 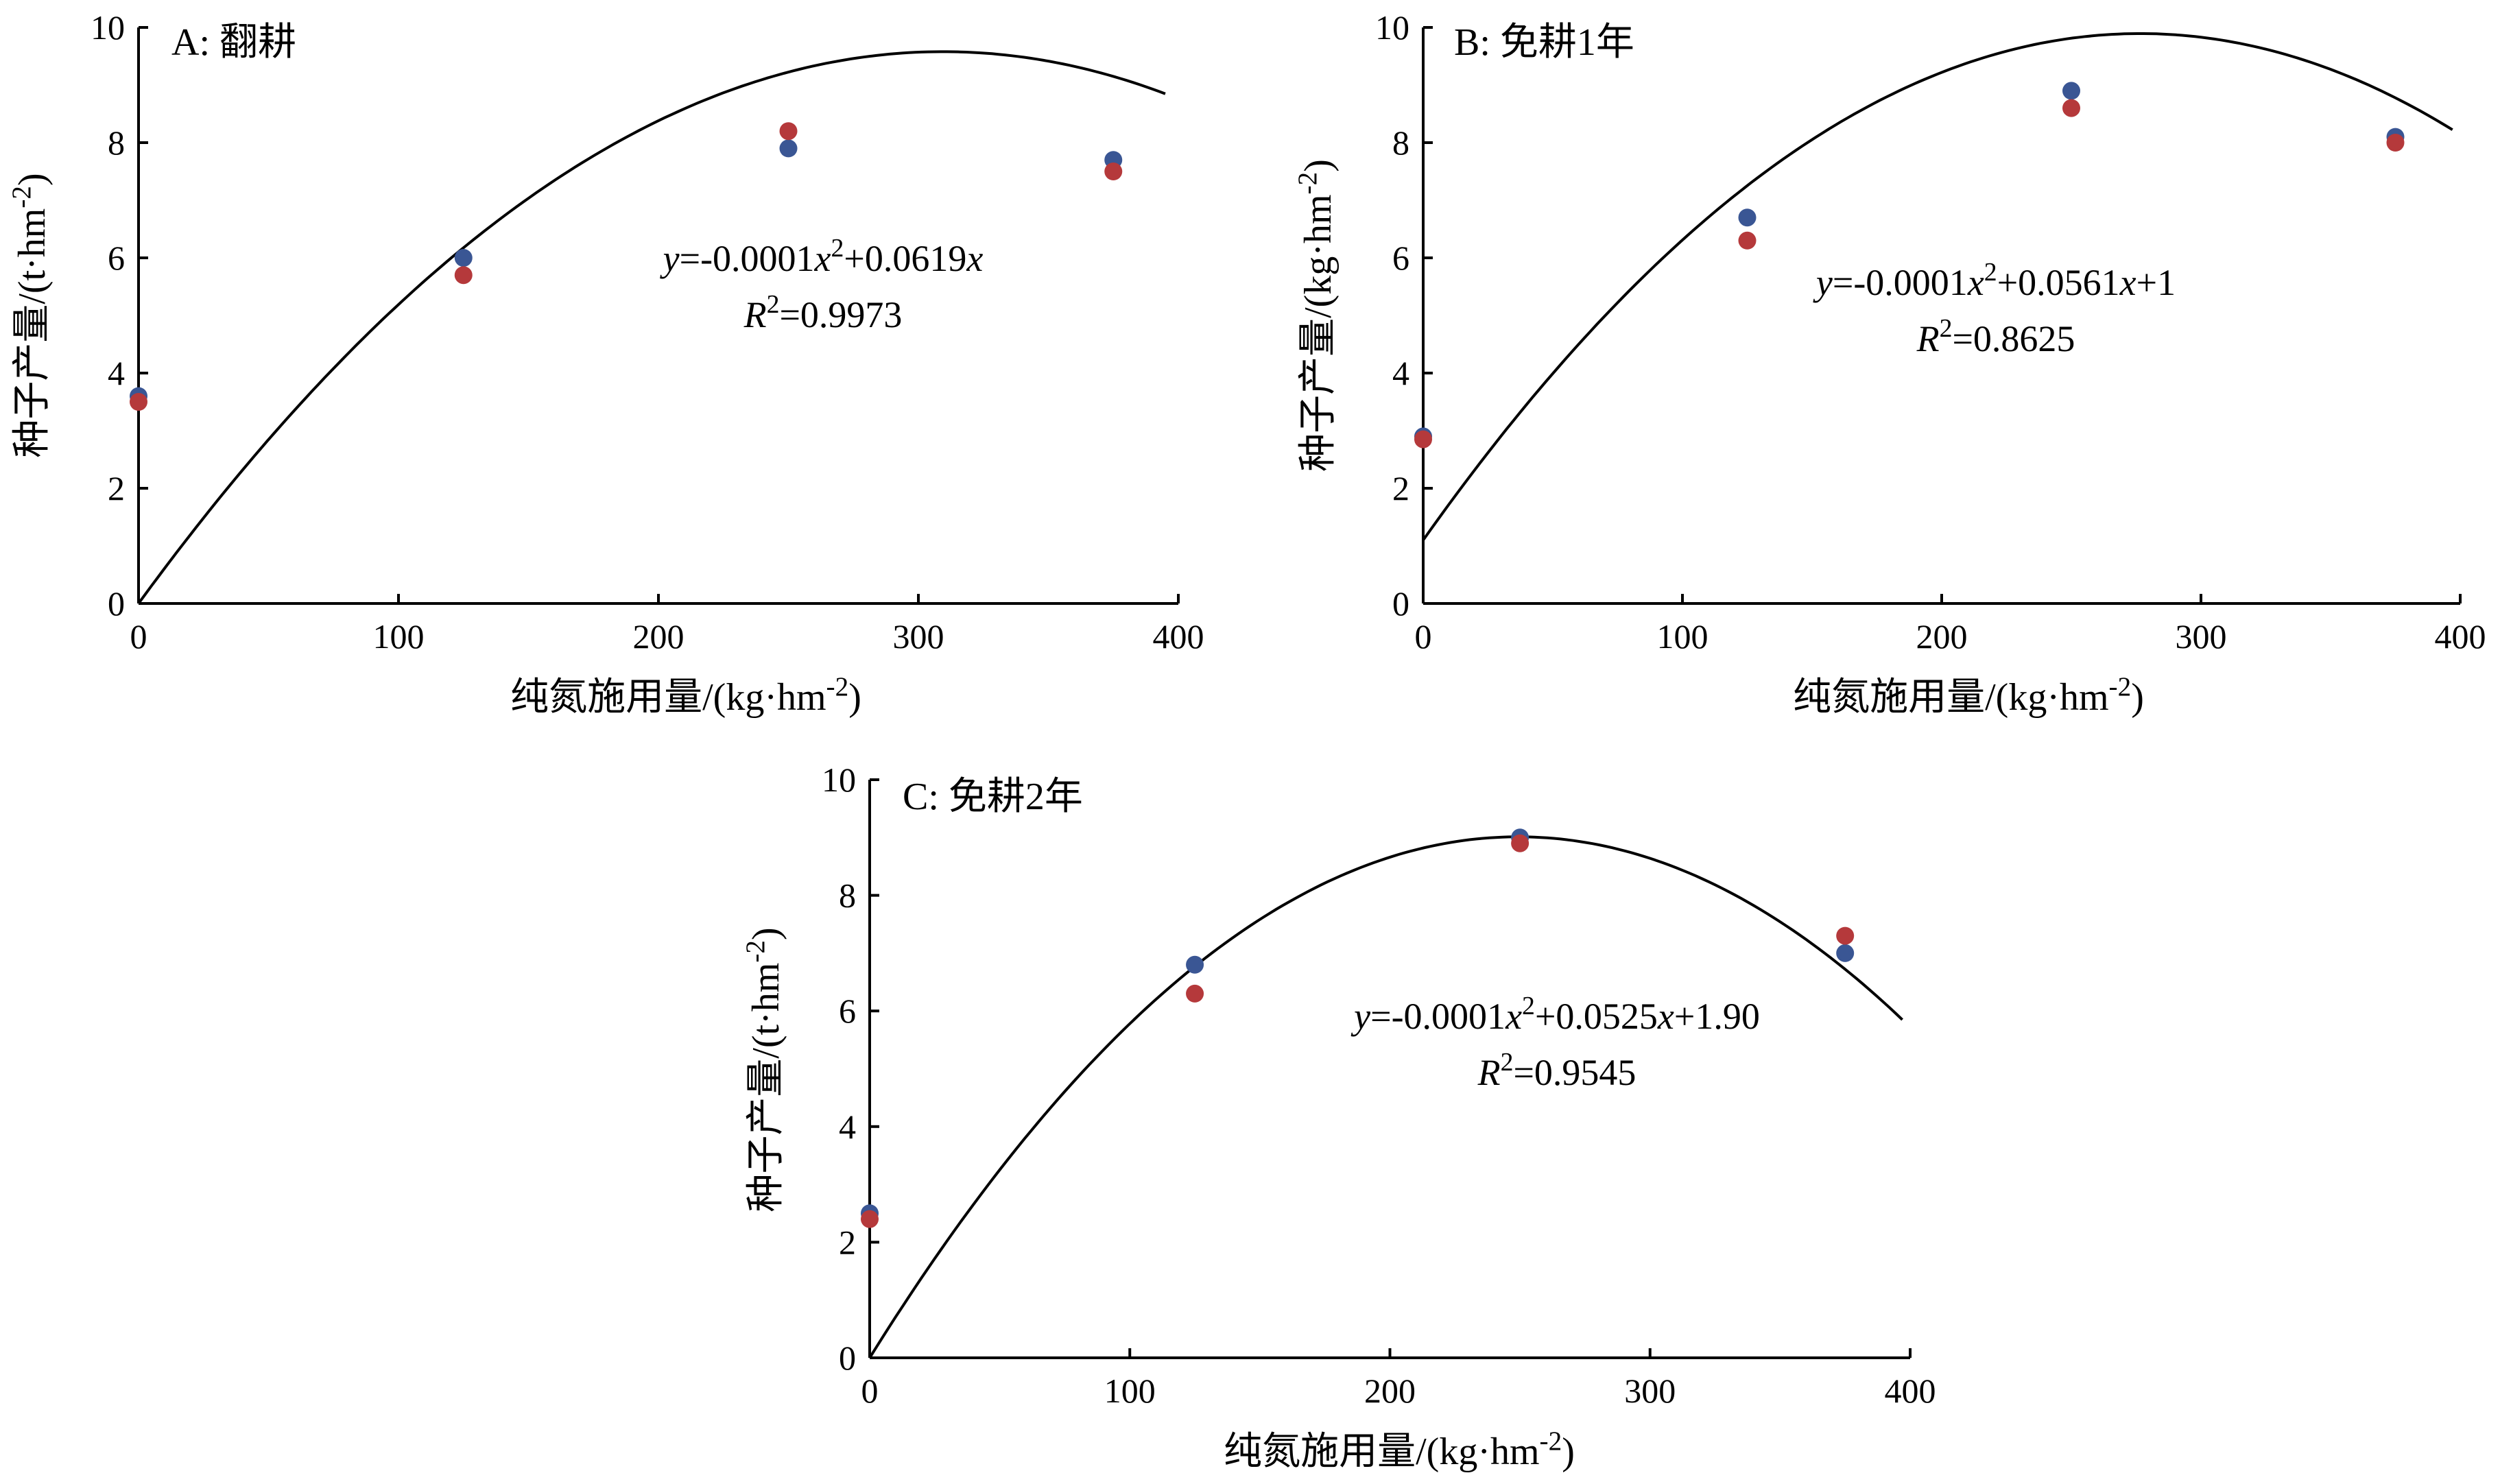 I want to click on panel-title: B: 免耕1年, so click(x=1544, y=42).